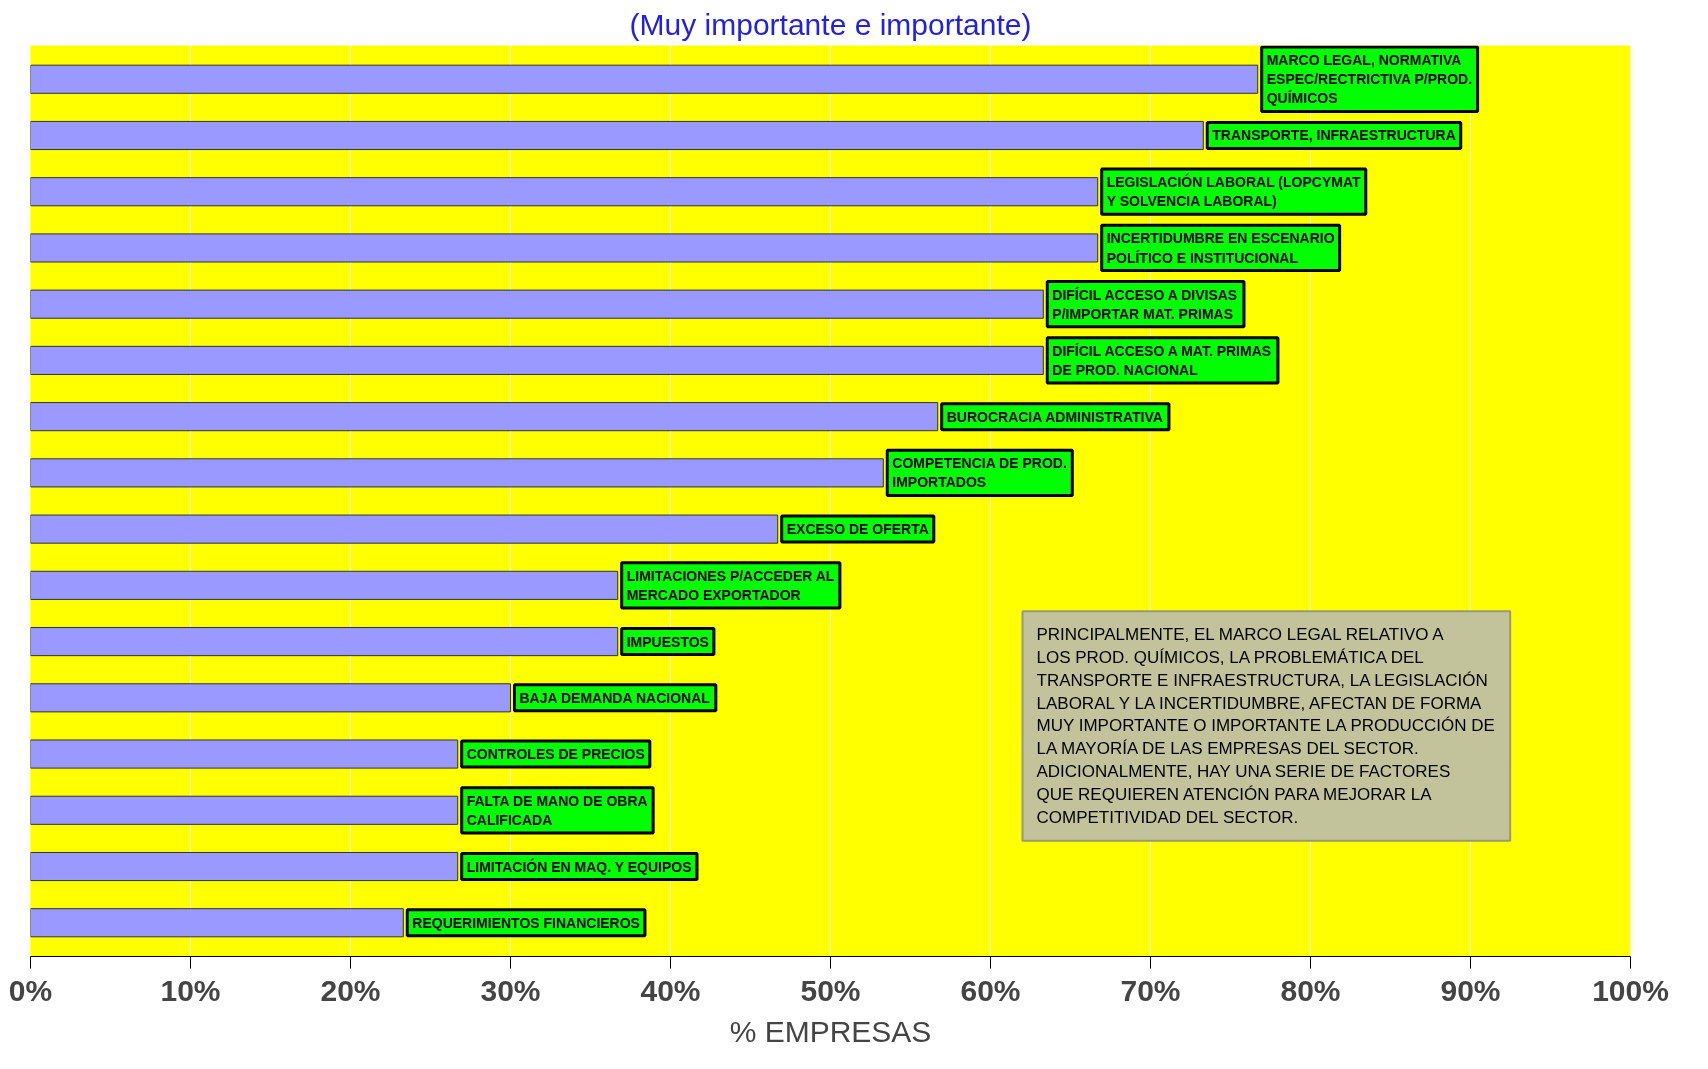  What do you see at coordinates (1145, 304) in the screenshot?
I see `y-tick-label: DIFÍCIL ACCESO A DIVISAS P/IMPORTAR MAT. PRIMAS` at bounding box center [1145, 304].